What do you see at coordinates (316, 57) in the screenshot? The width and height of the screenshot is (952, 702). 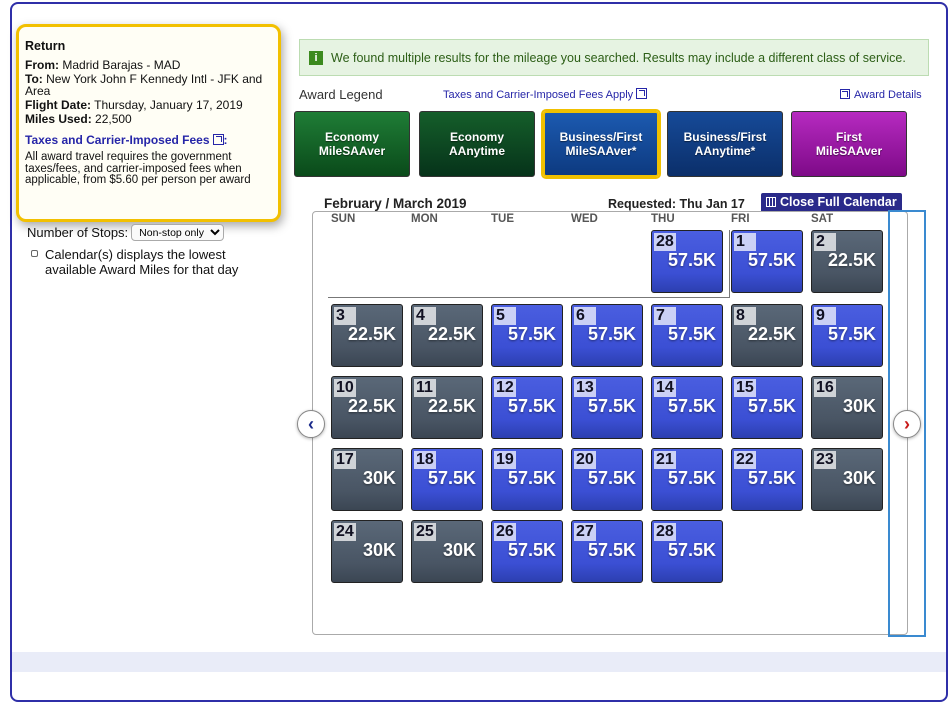 I see `info-icon: i` at bounding box center [316, 57].